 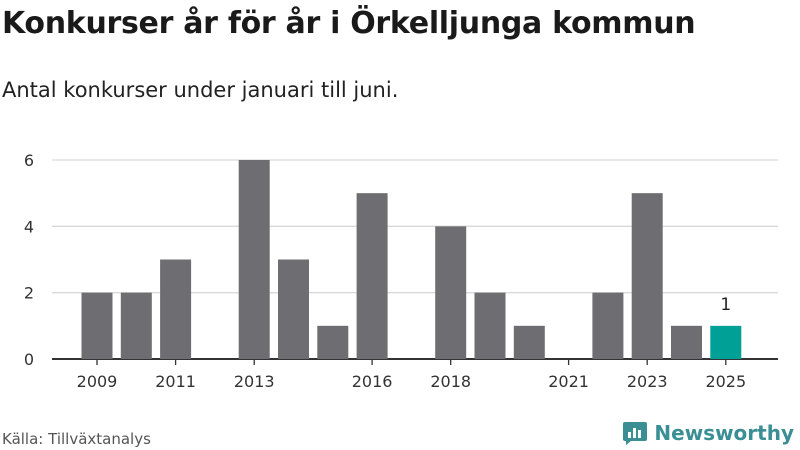 What do you see at coordinates (635, 433) in the screenshot?
I see `newsworthy-logo-icon` at bounding box center [635, 433].